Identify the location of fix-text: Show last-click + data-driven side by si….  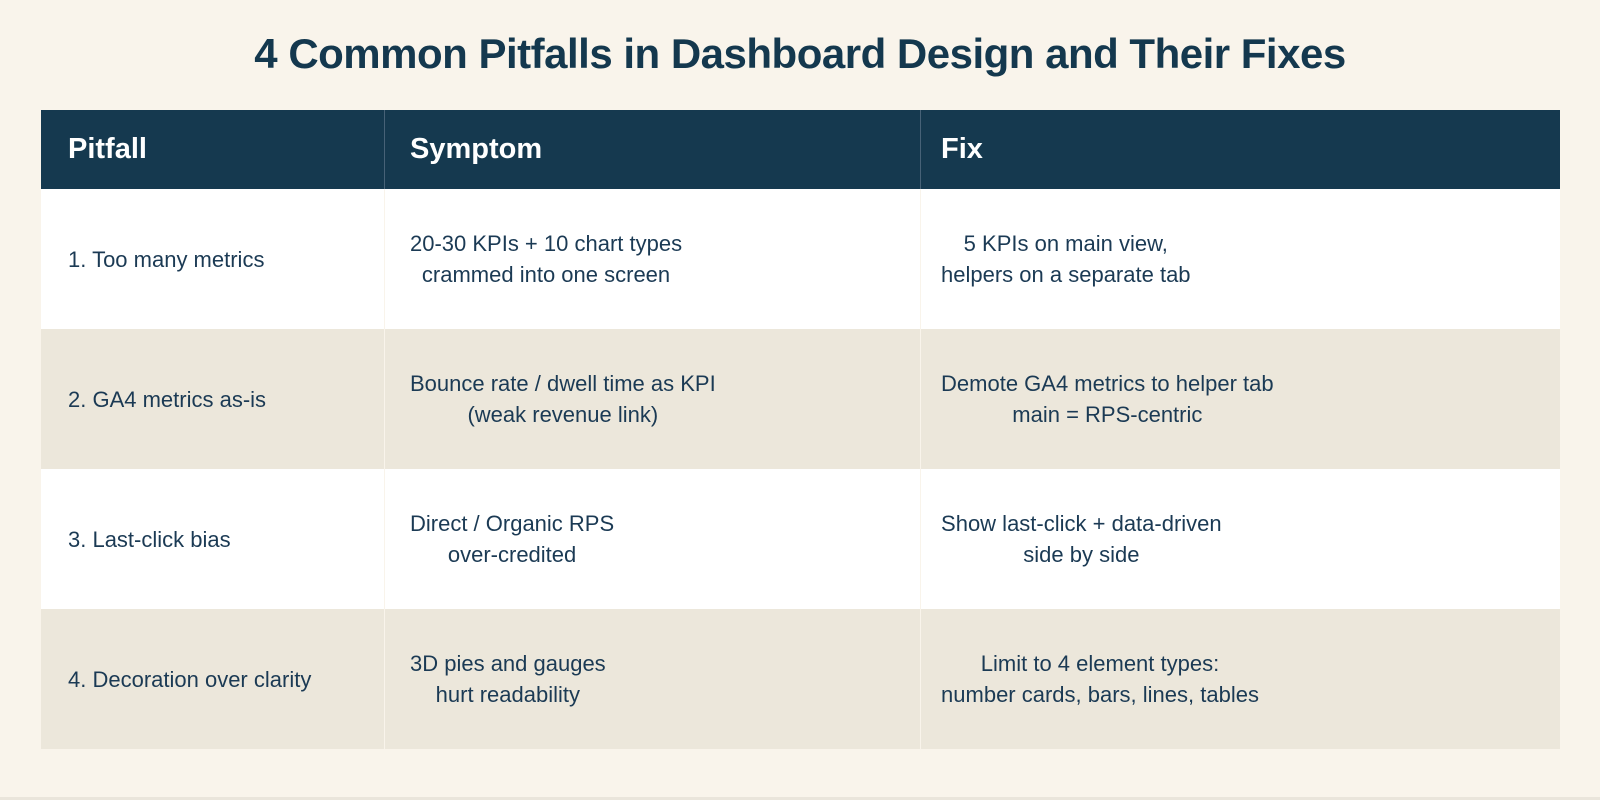
(1081, 539).